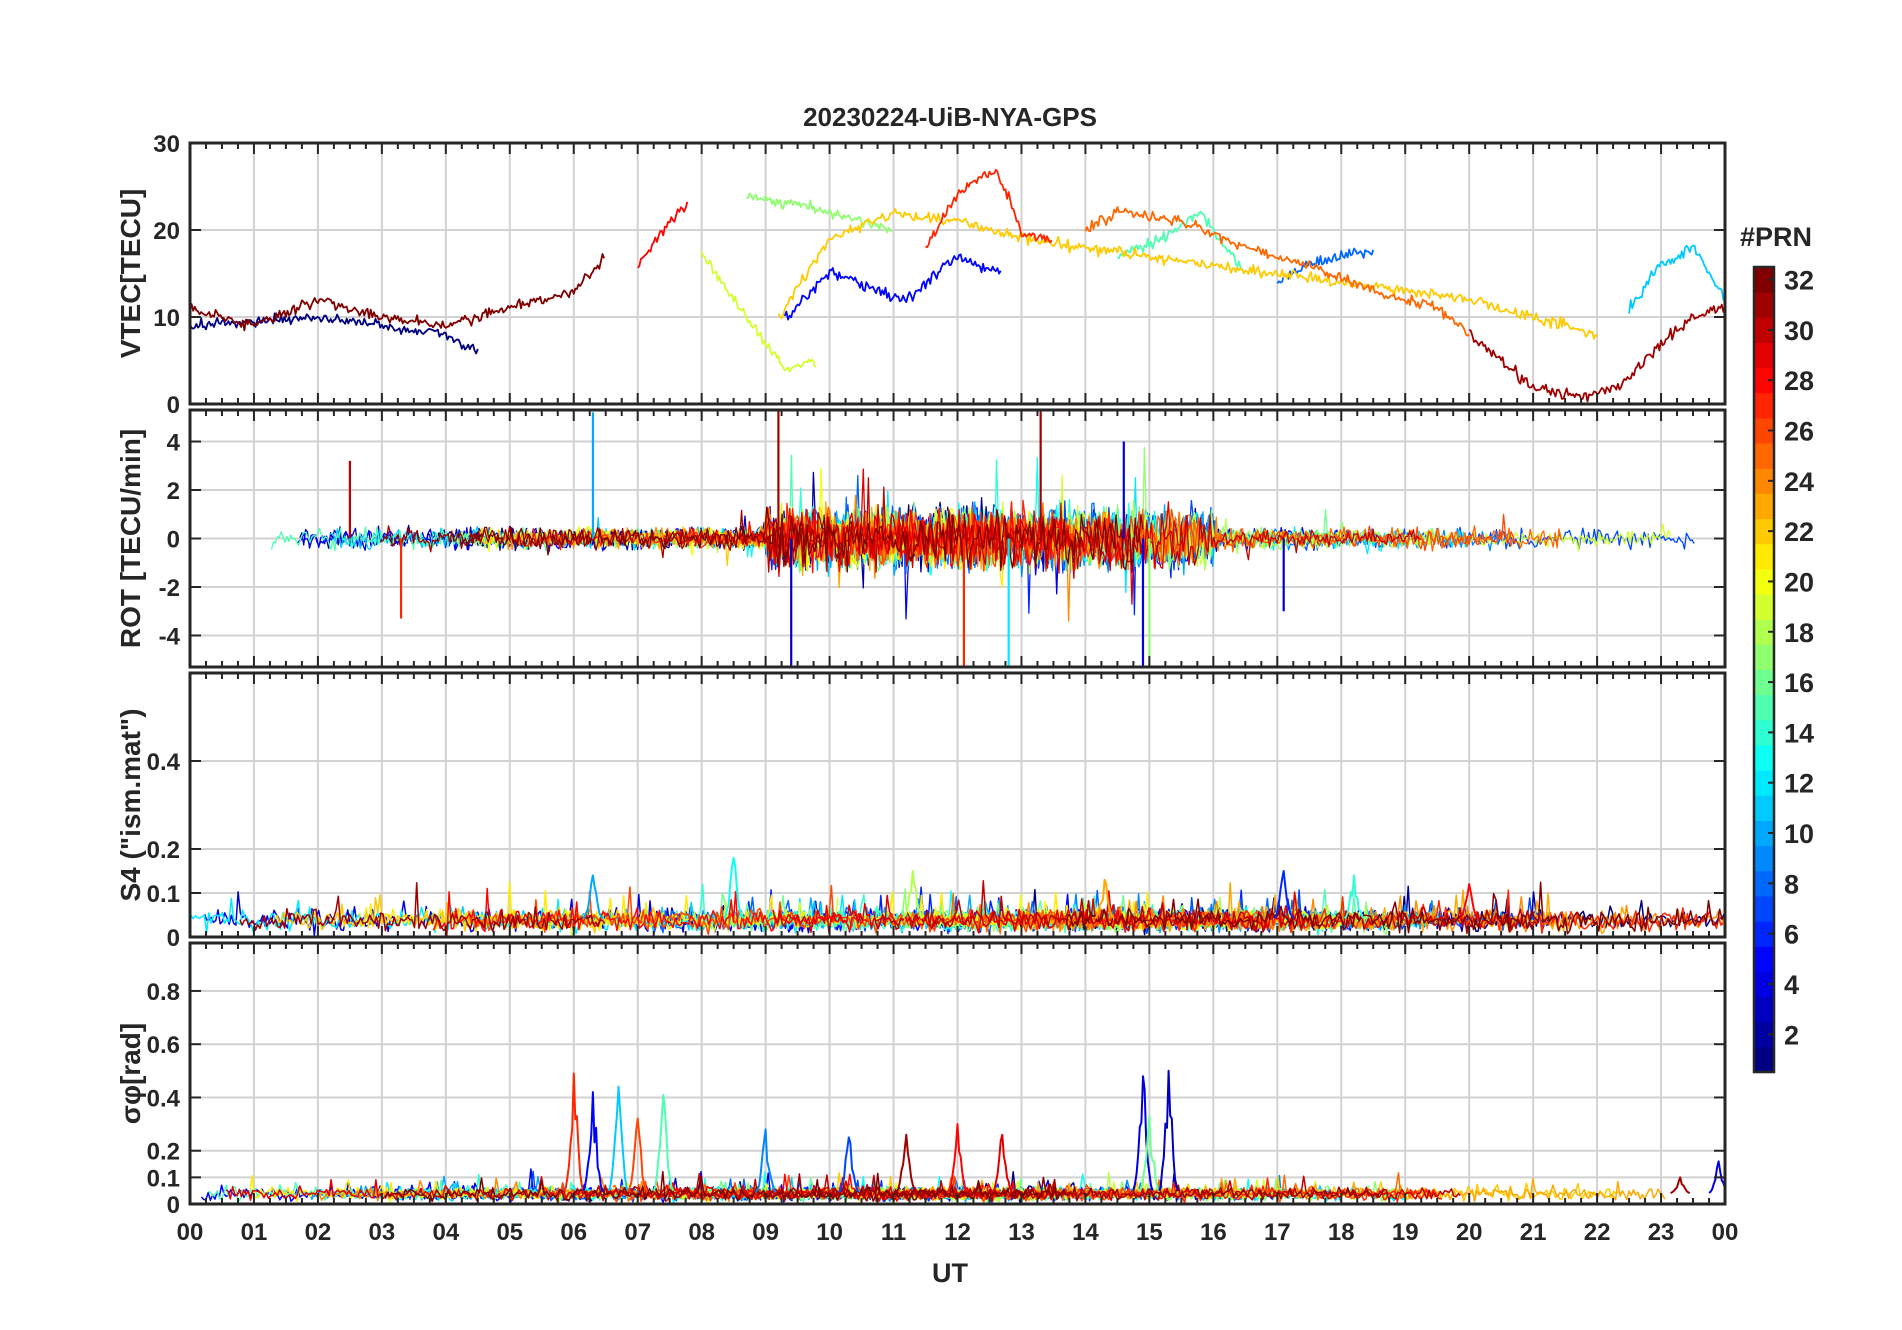  Describe the element at coordinates (163, 992) in the screenshot. I see `y-tick-label: 0.8` at that location.